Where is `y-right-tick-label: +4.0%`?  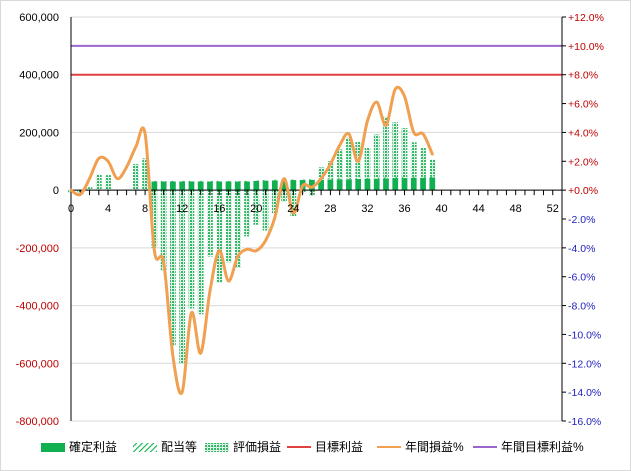
y-right-tick-label: +4.0% is located at coordinates (583, 133).